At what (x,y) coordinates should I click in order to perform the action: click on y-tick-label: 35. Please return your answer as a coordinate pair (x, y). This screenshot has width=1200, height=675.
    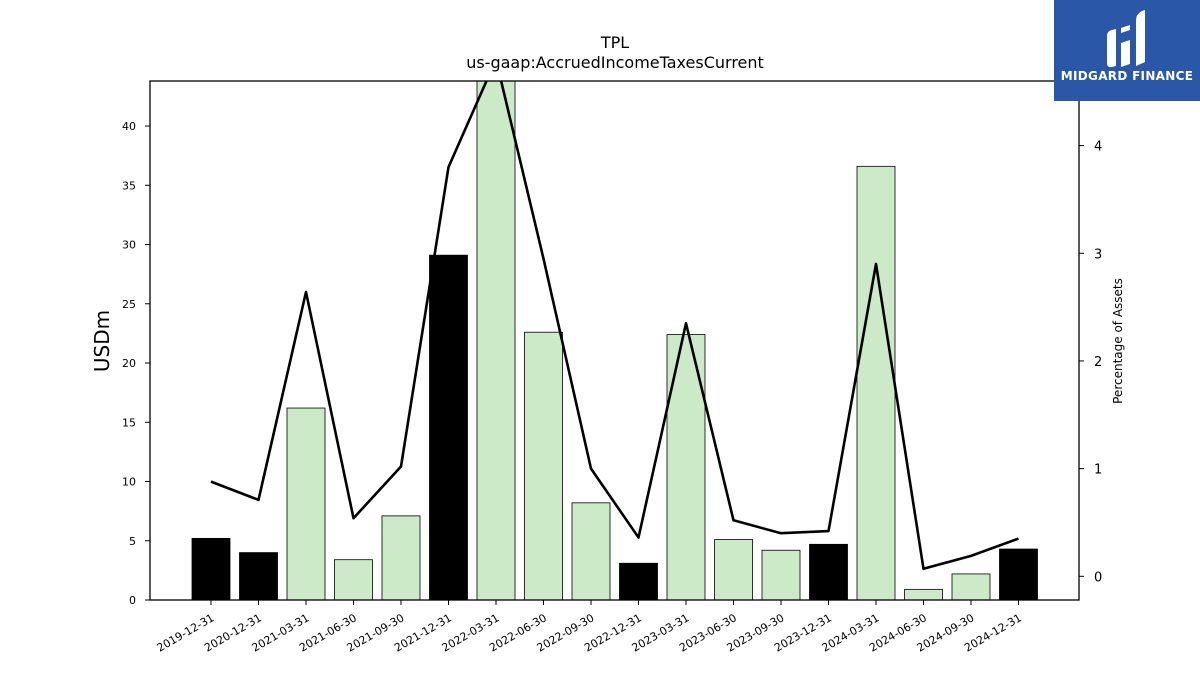
    Looking at the image, I should click on (129, 185).